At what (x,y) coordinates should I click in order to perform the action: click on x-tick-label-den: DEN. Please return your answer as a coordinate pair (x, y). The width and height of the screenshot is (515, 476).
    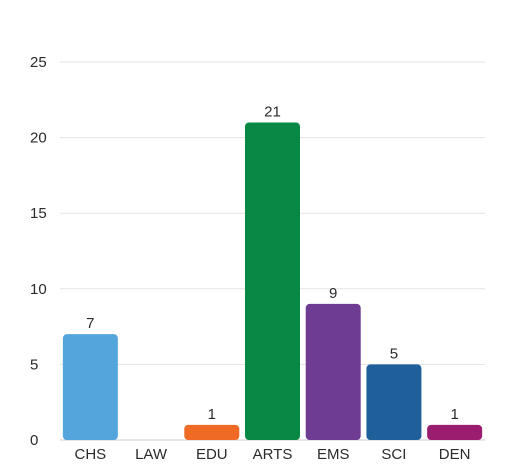
    Looking at the image, I should click on (455, 454).